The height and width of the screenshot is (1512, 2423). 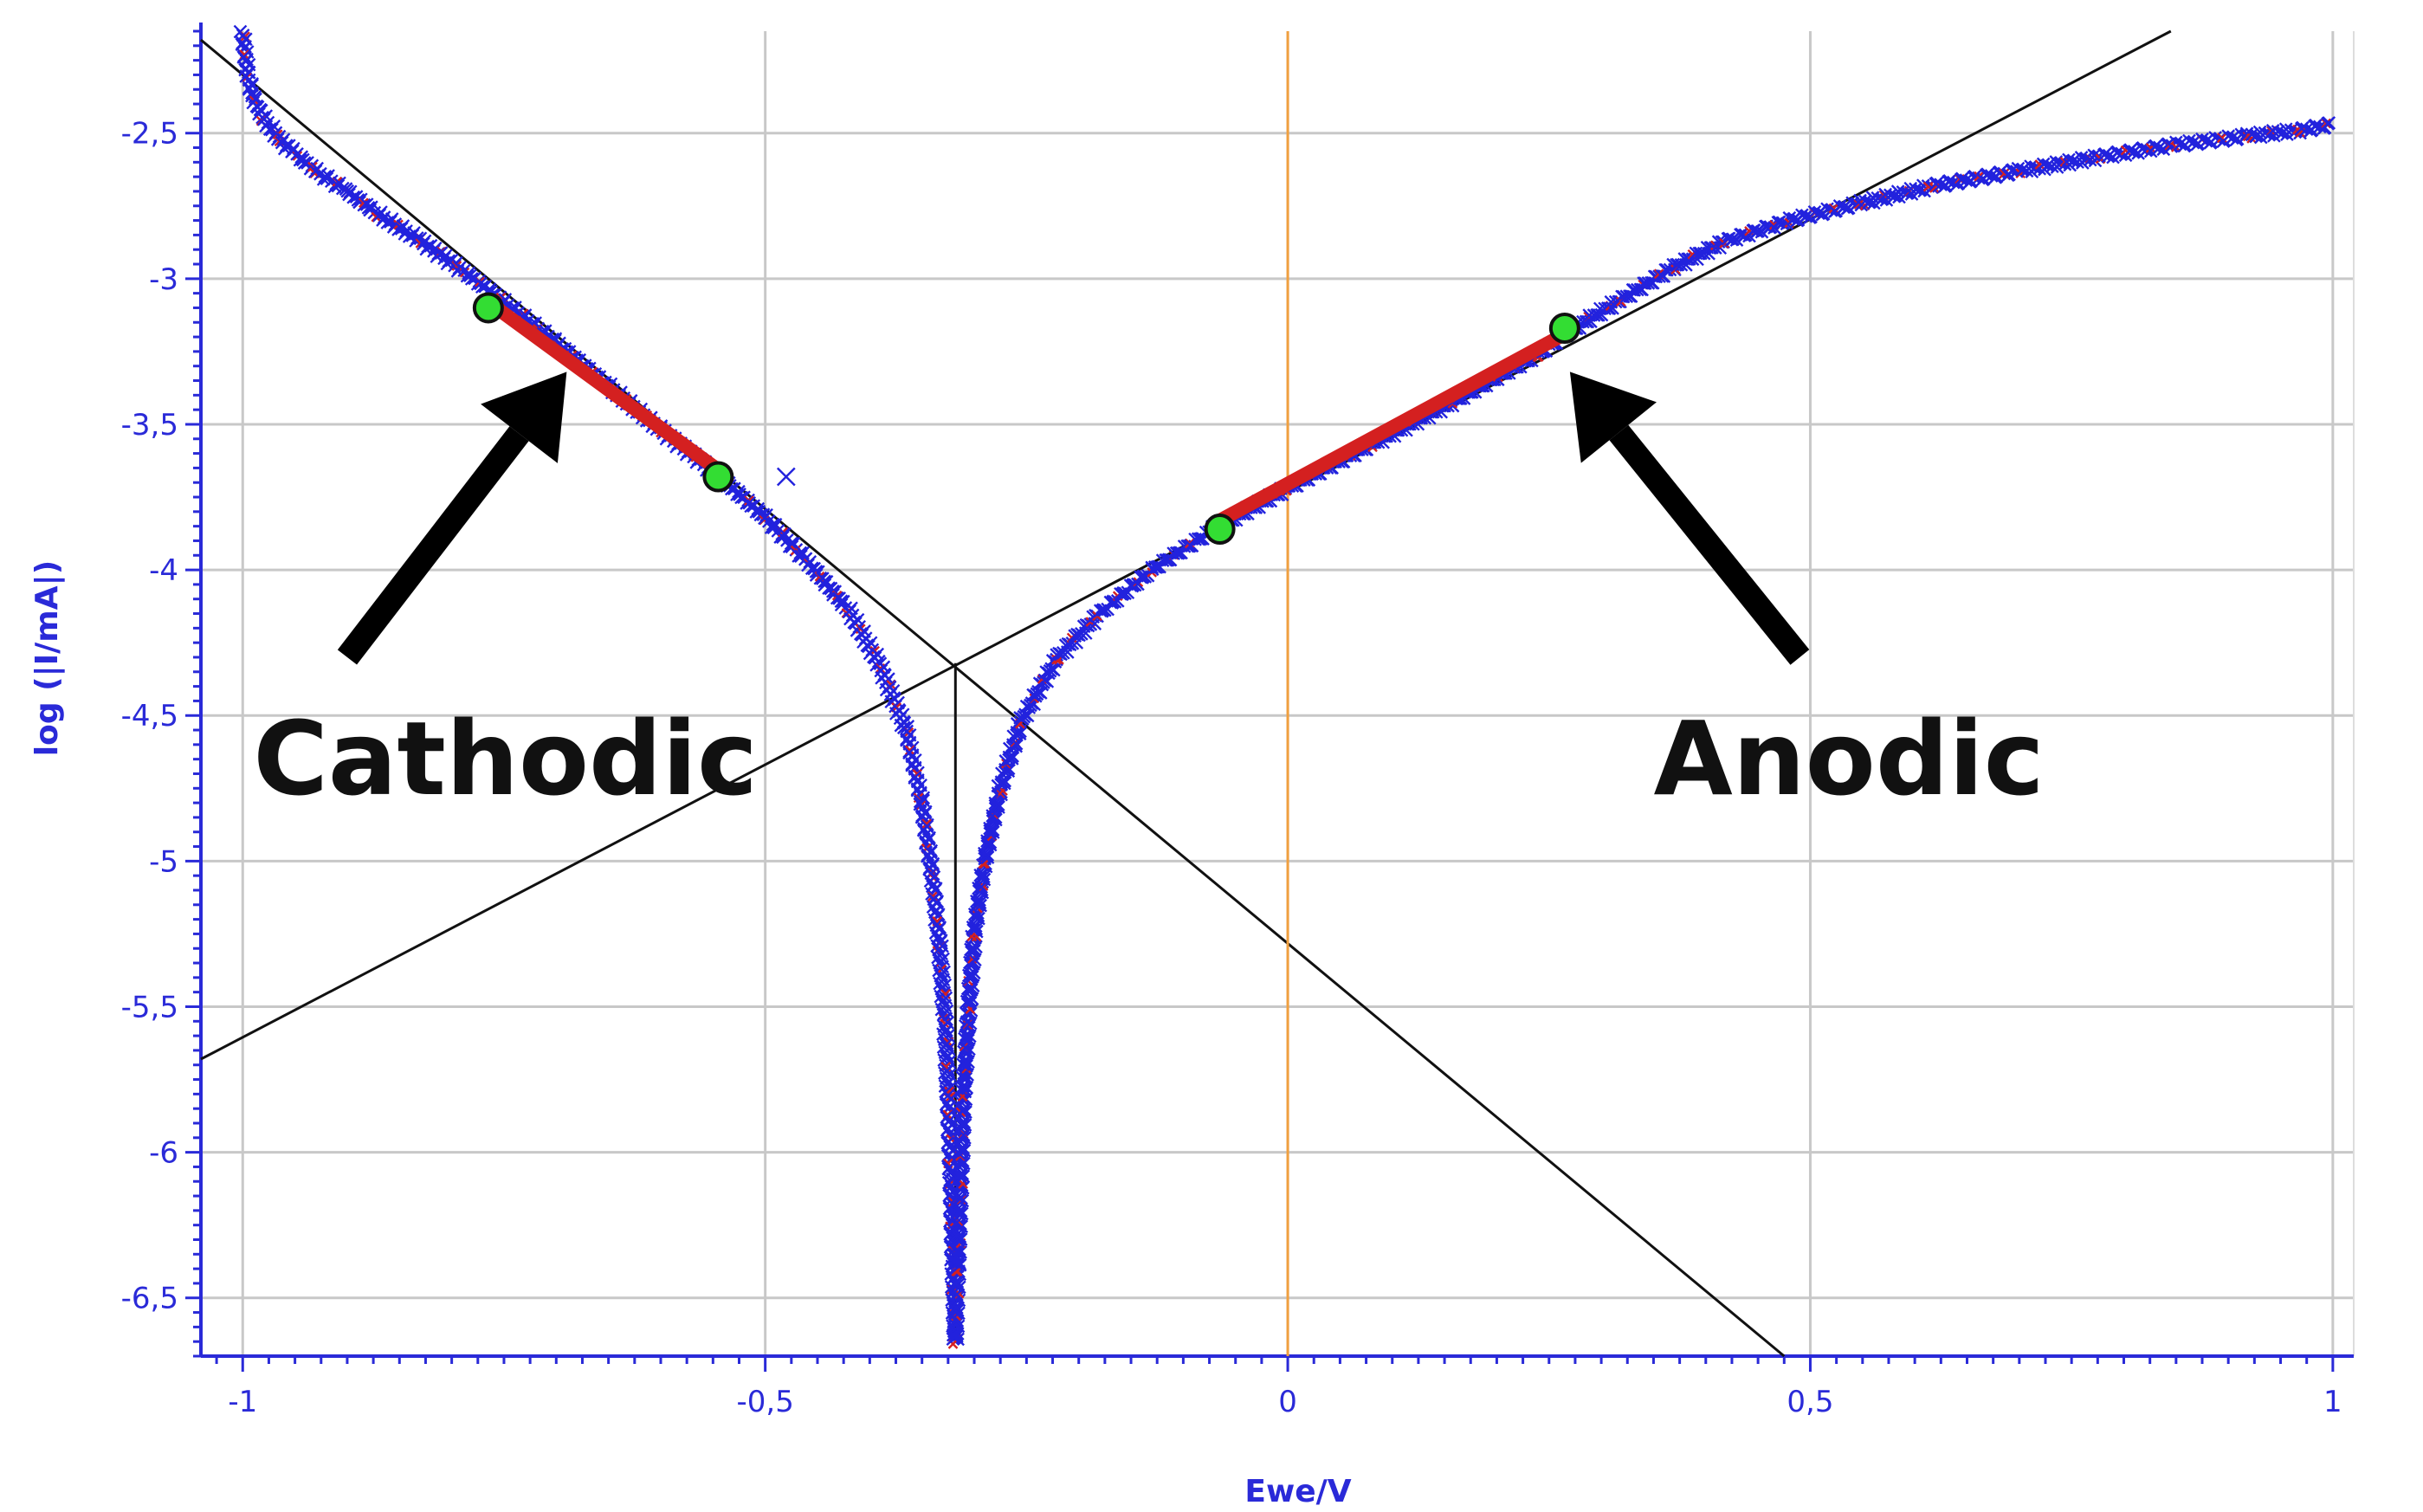 What do you see at coordinates (163, 861) in the screenshot?
I see `y-tick-label: -5` at bounding box center [163, 861].